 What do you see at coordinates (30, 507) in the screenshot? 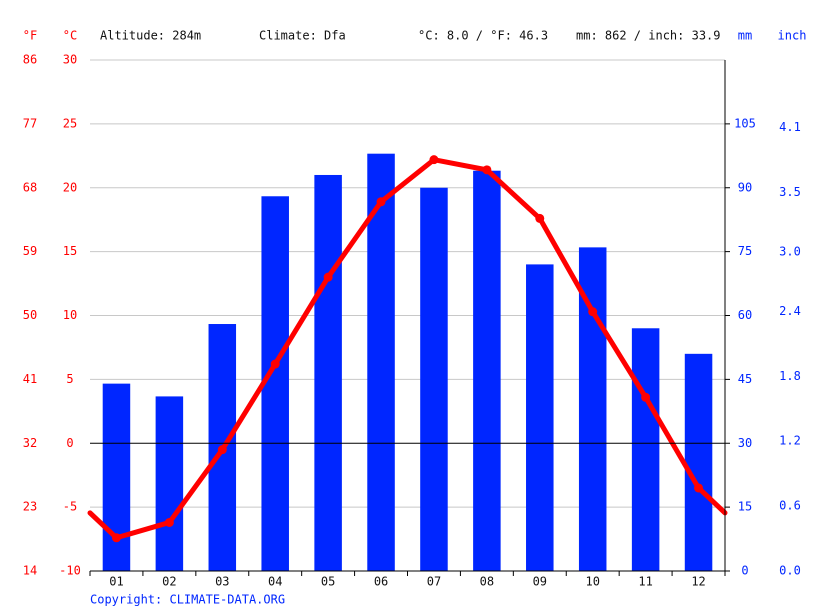
I see `f-tick-label: 23` at bounding box center [30, 507].